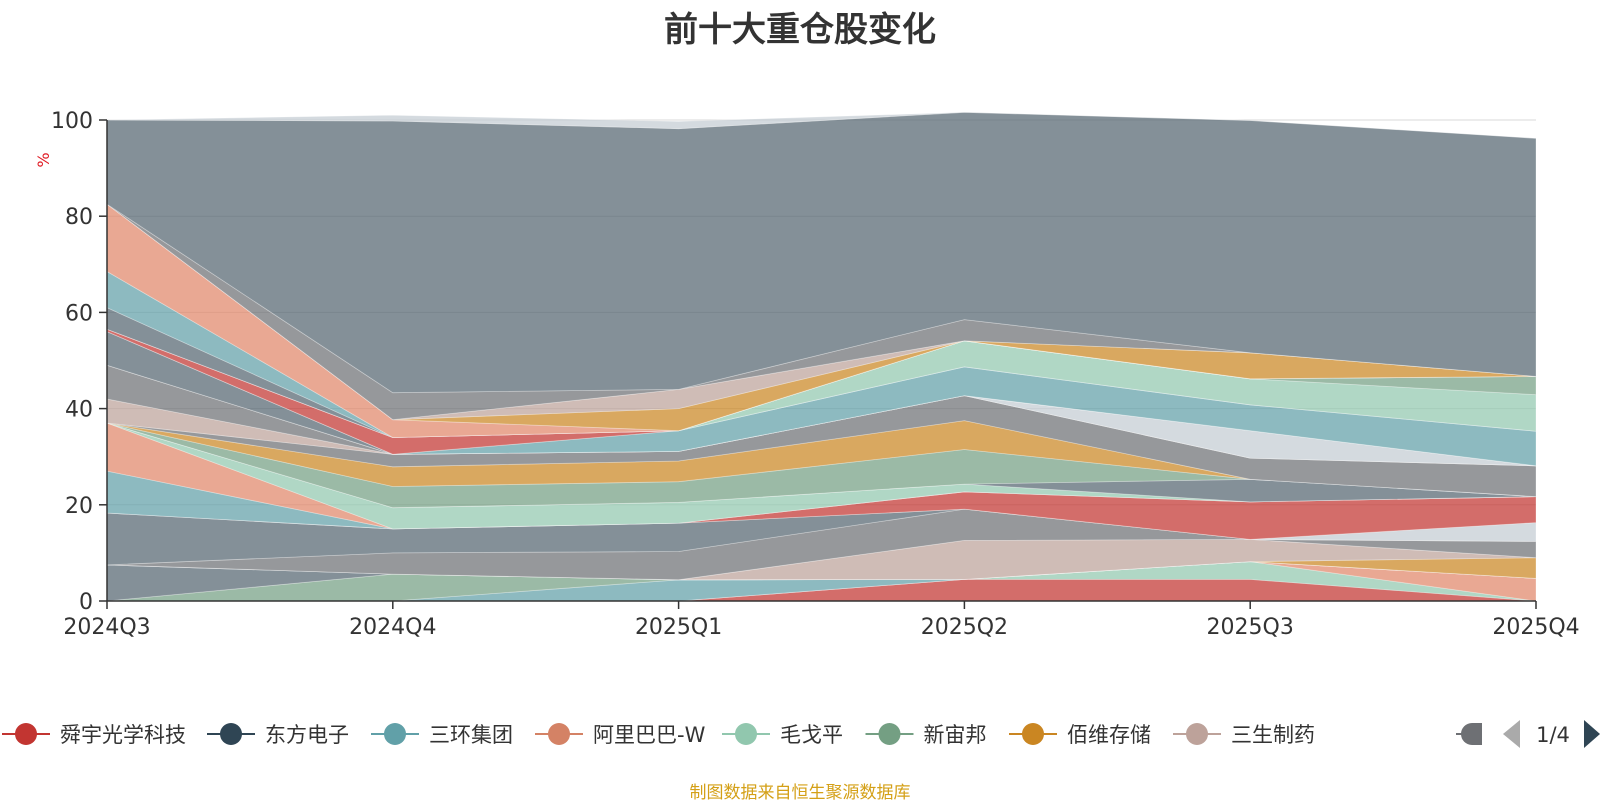 This screenshot has height=803, width=1600. What do you see at coordinates (1592, 734) in the screenshot?
I see `next-page-icon` at bounding box center [1592, 734].